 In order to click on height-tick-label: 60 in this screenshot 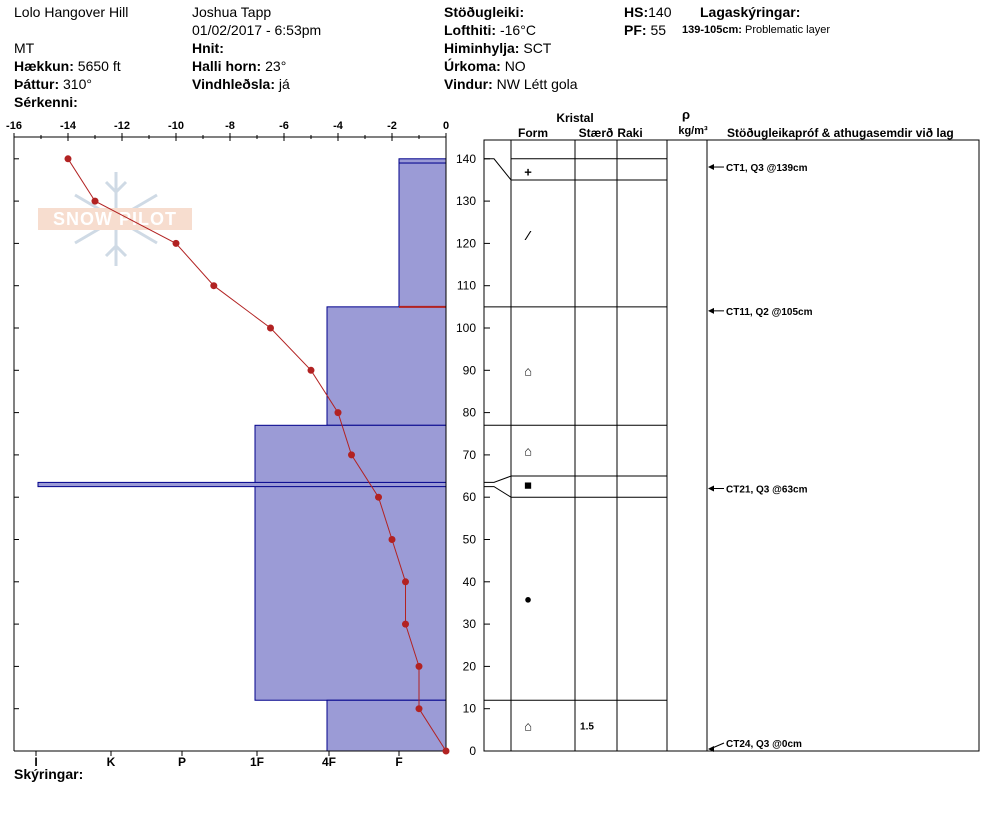, I will do `click(470, 497)`.